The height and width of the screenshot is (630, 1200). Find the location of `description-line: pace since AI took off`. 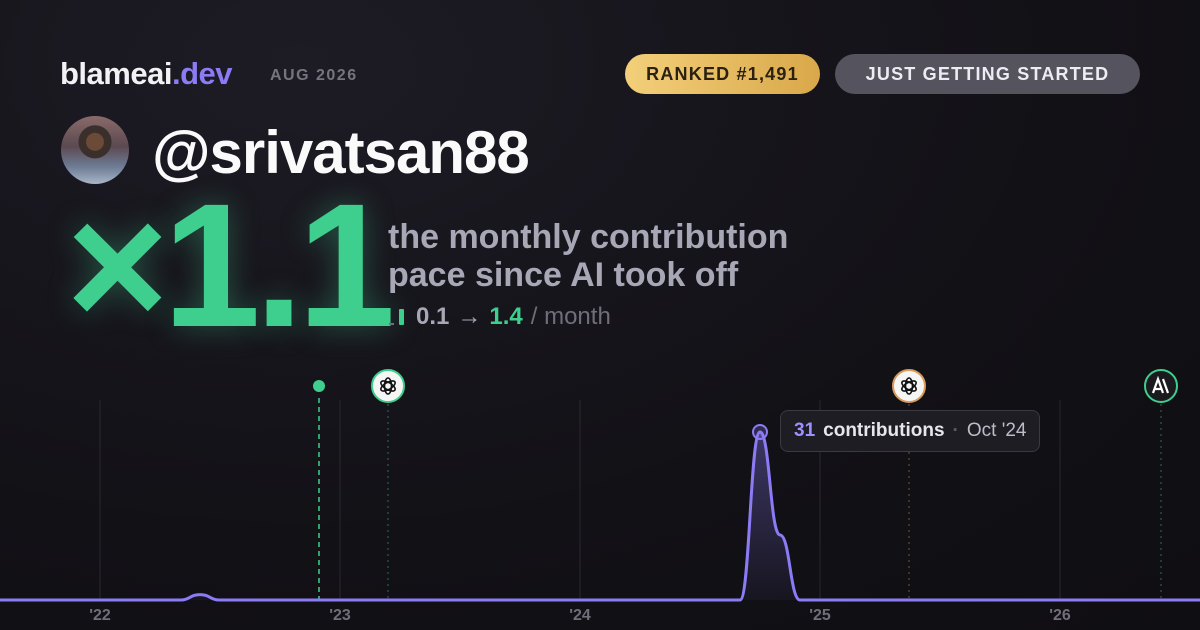

description-line: pace since AI took off is located at coordinates (563, 275).